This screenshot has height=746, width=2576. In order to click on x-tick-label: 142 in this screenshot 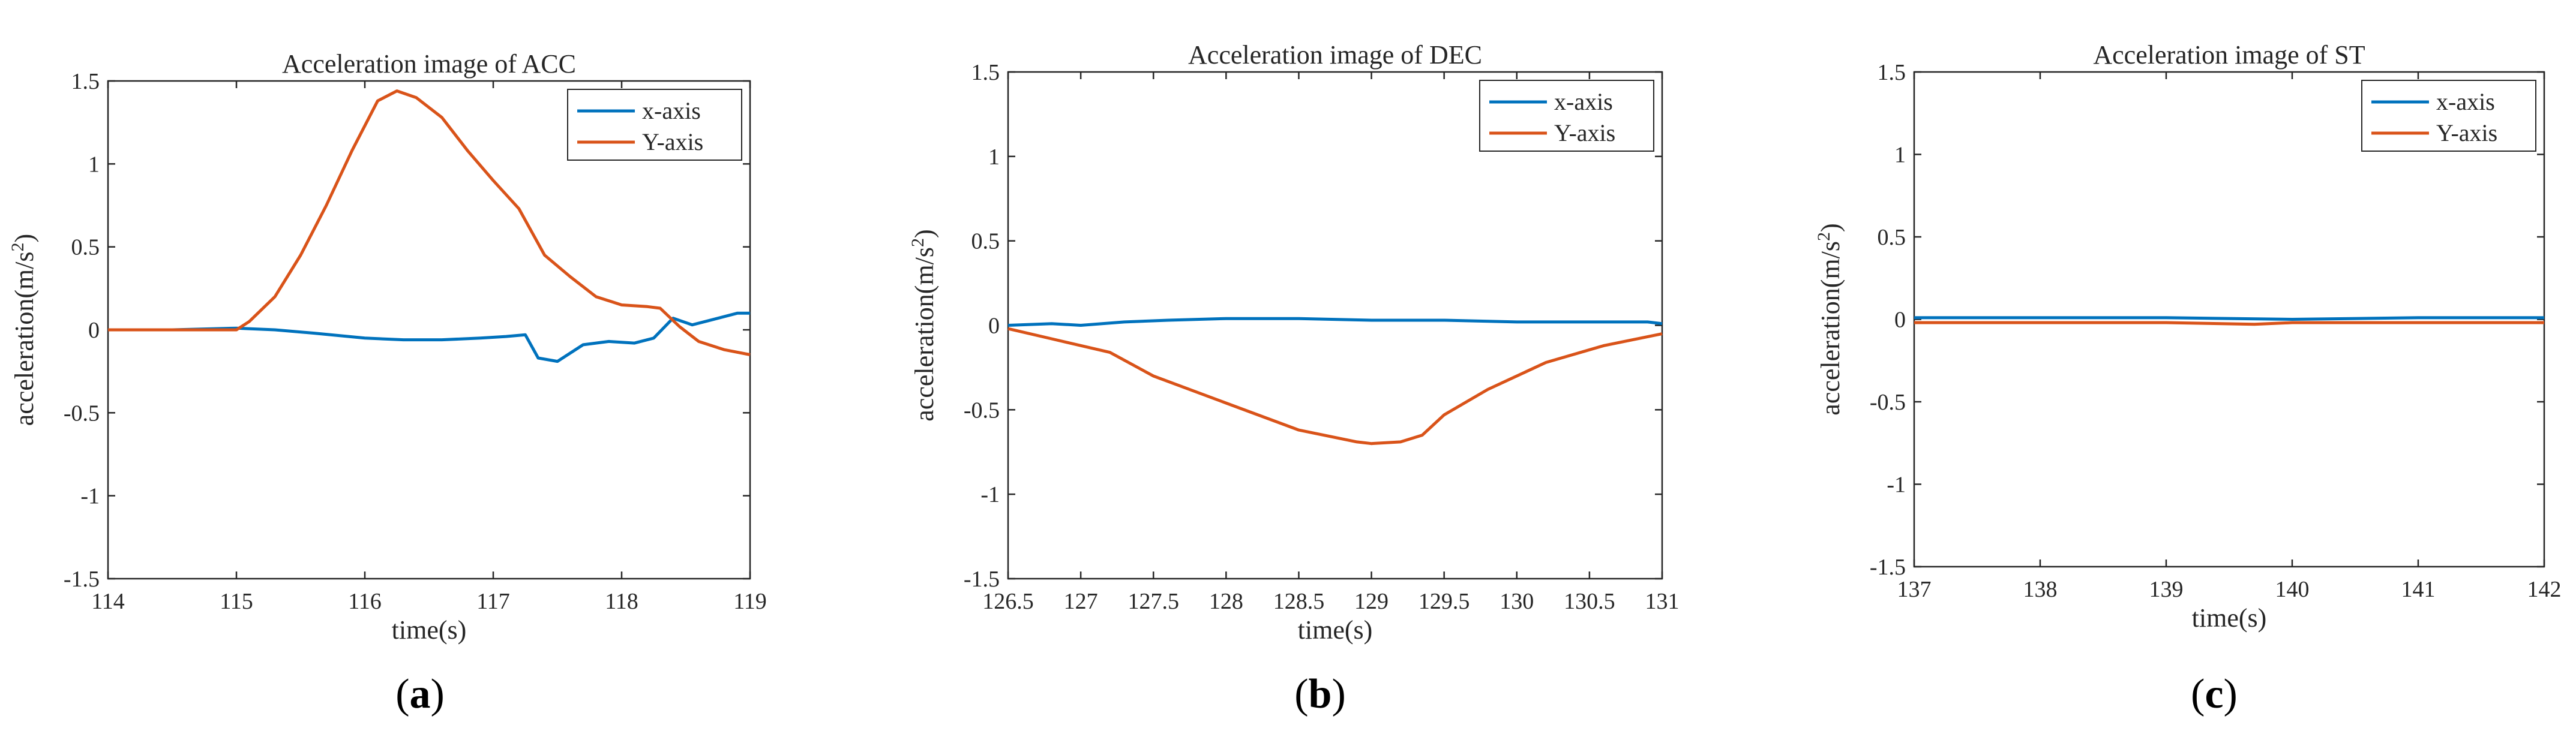, I will do `click(2544, 589)`.